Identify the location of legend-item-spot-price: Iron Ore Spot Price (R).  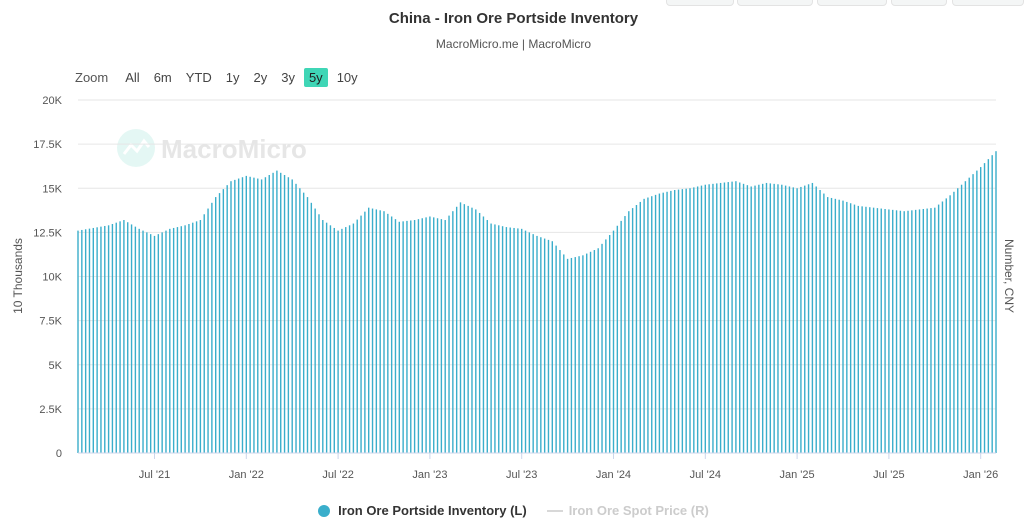
(627, 510).